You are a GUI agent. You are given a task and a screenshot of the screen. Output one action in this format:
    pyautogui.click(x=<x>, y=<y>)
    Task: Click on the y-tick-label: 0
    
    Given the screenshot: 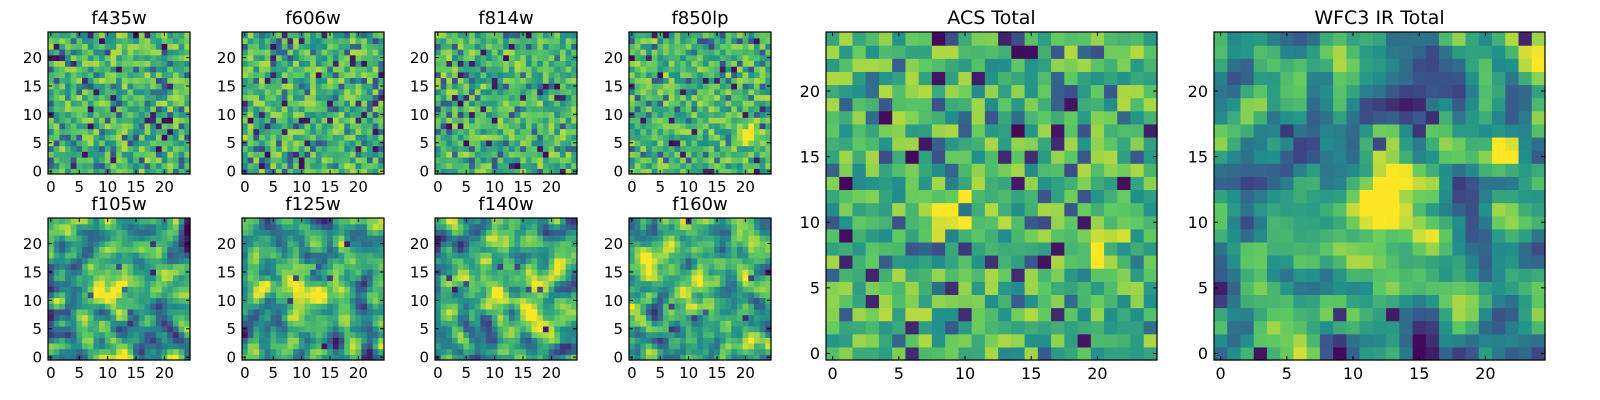 What is the action you would take?
    pyautogui.click(x=618, y=172)
    